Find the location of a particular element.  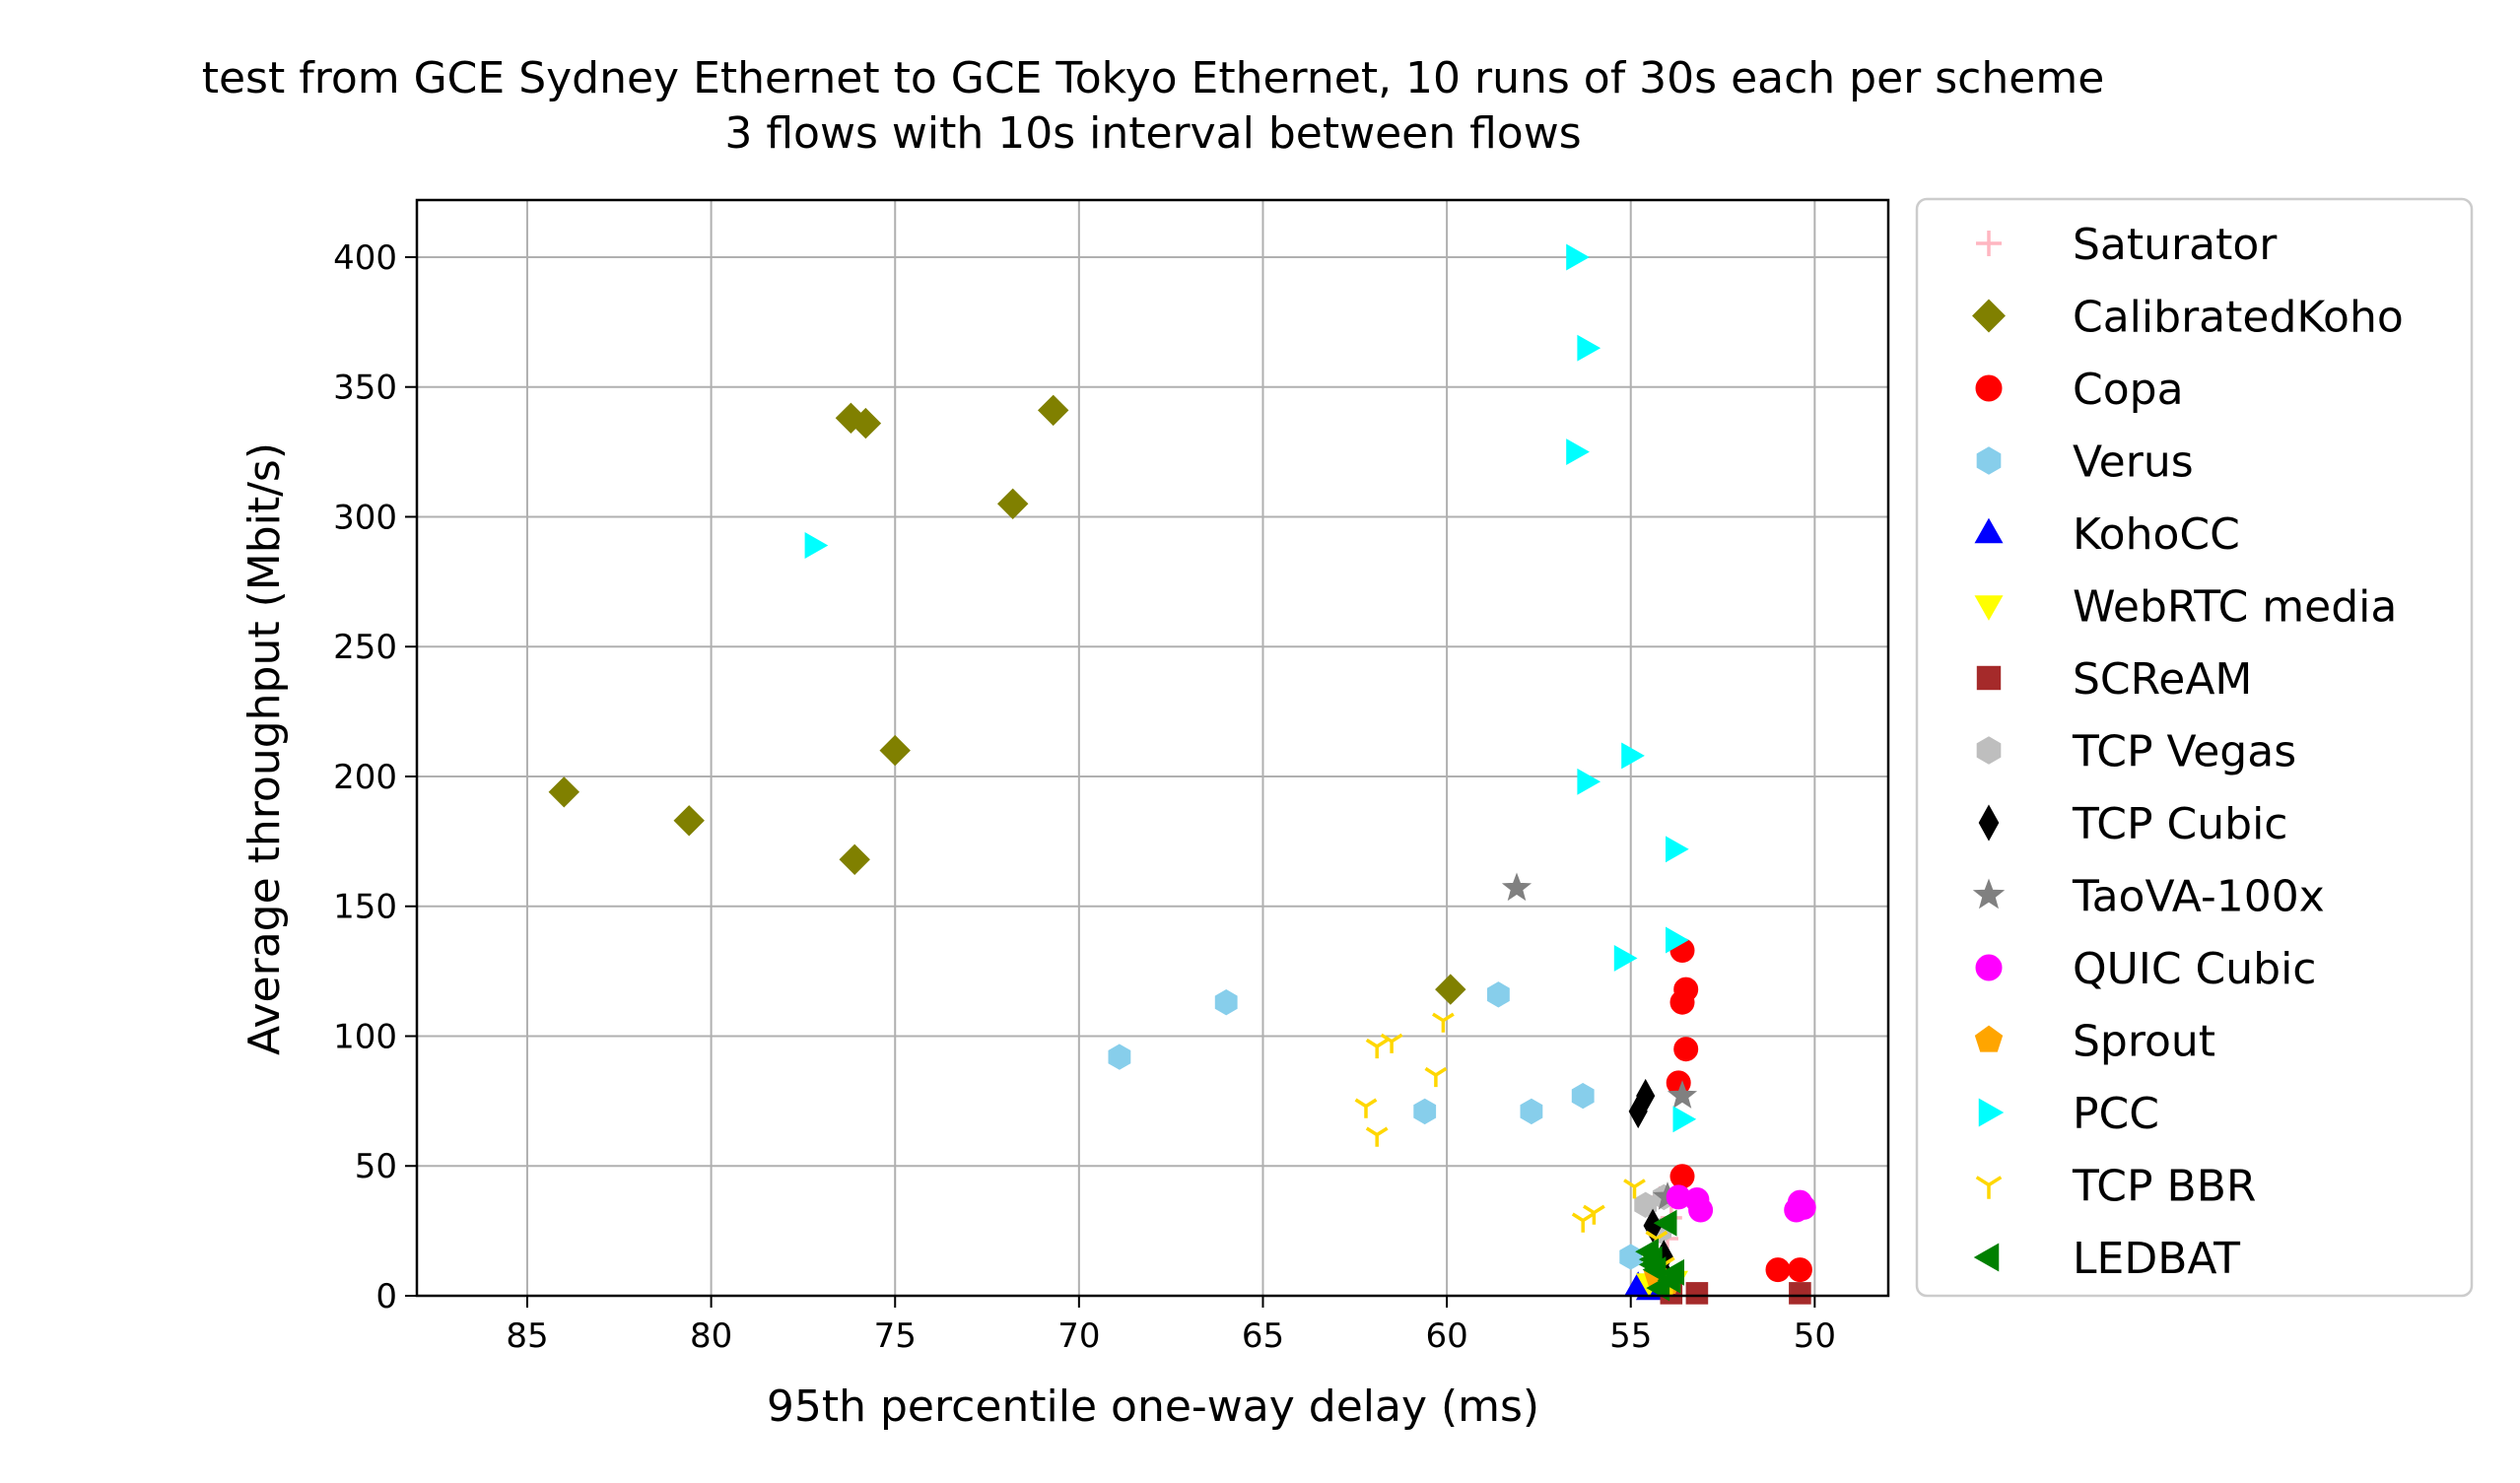

y-tick-label: 200 is located at coordinates (365, 777).